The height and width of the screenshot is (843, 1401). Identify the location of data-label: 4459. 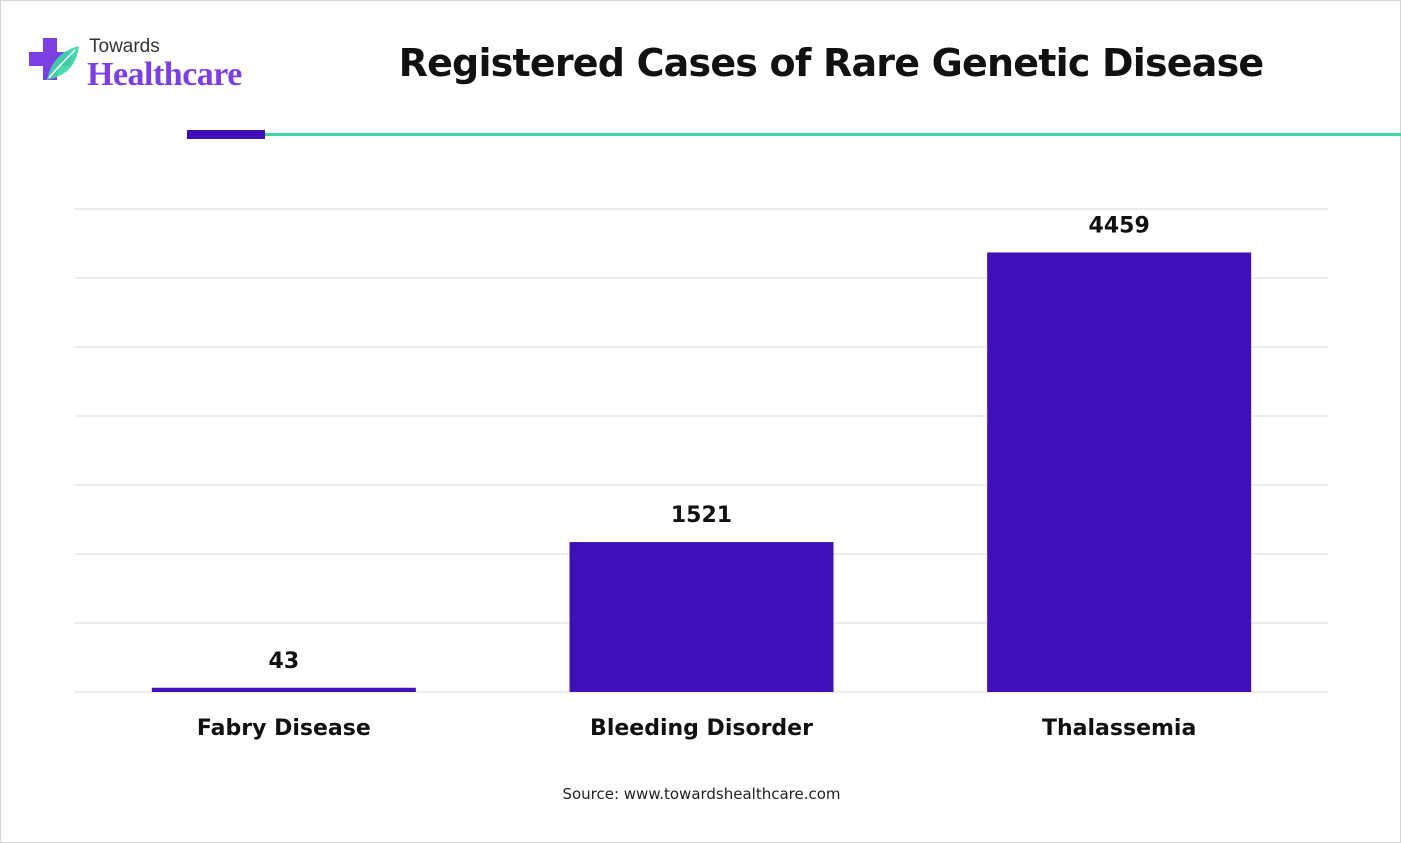
(1119, 225).